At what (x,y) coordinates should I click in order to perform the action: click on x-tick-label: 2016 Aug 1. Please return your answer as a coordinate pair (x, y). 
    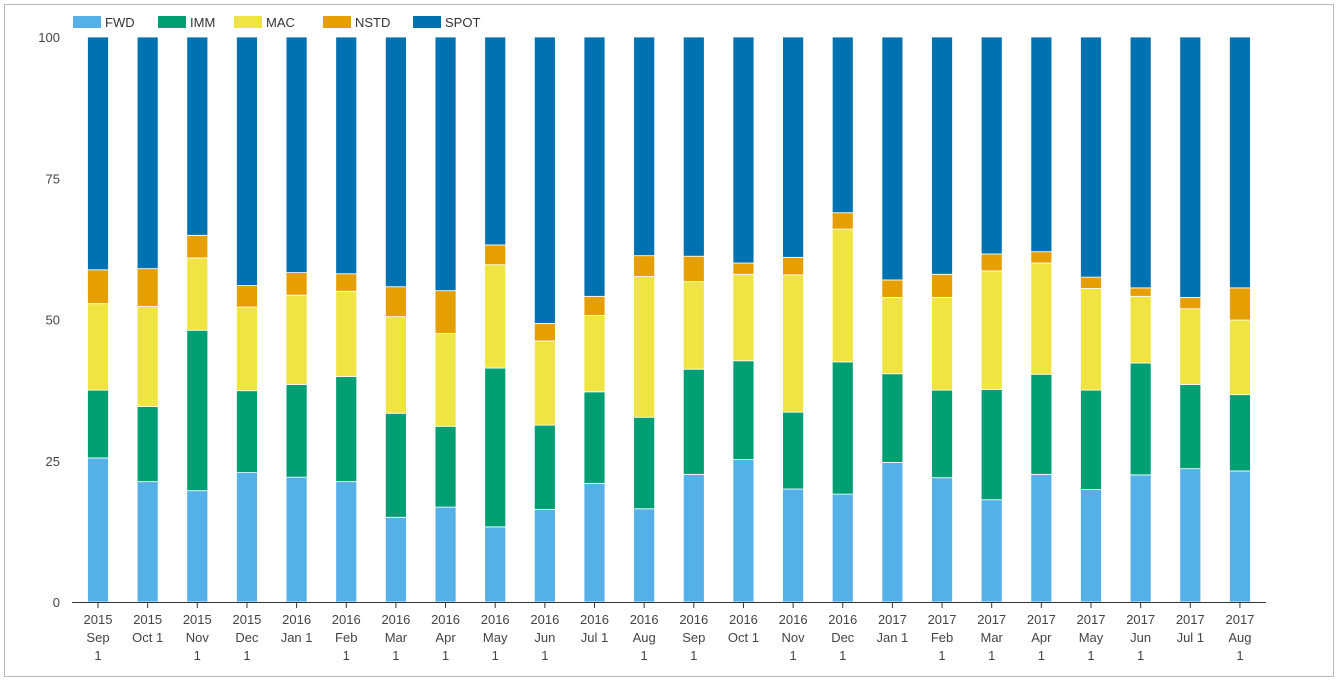
    Looking at the image, I should click on (644, 637).